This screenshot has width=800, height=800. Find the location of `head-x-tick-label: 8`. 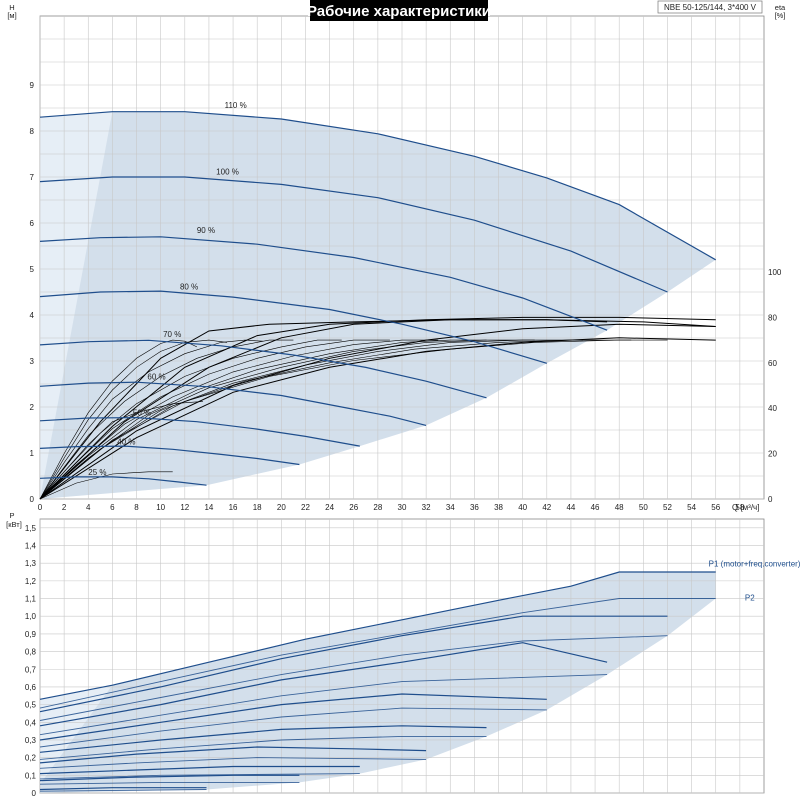

head-x-tick-label: 8 is located at coordinates (136, 507).